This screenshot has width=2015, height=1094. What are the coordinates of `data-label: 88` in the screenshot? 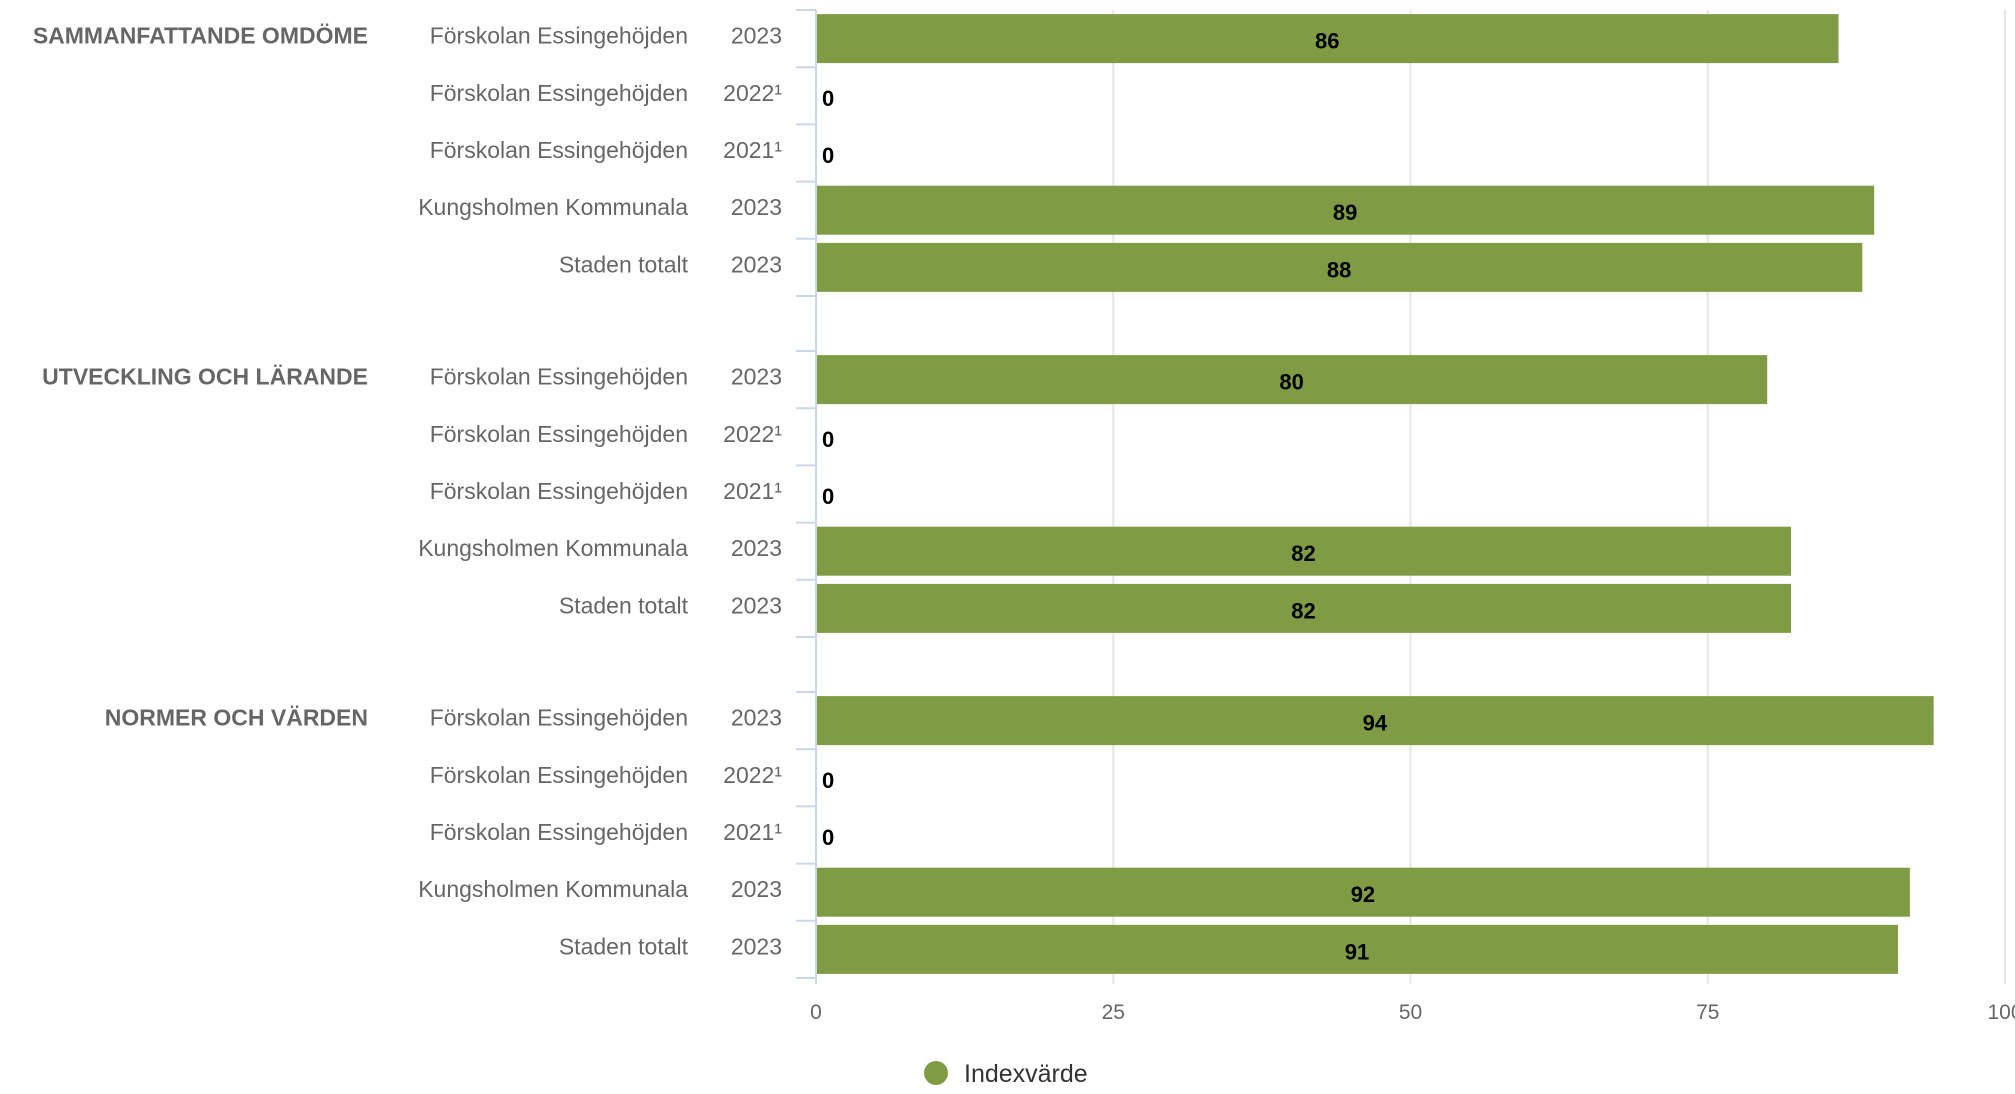 It's located at (1339, 269).